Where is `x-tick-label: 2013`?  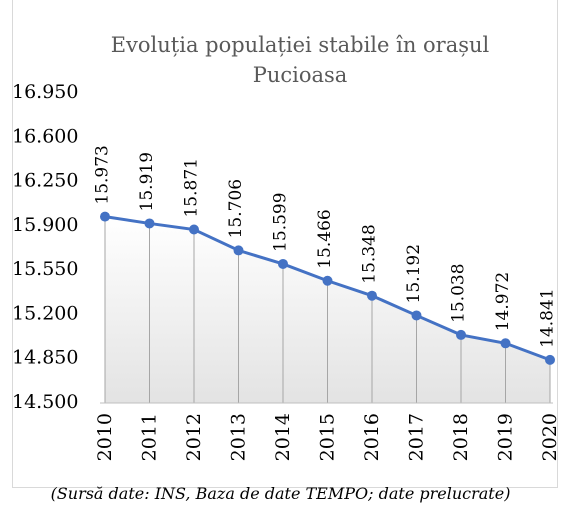
x-tick-label: 2013 is located at coordinates (239, 437).